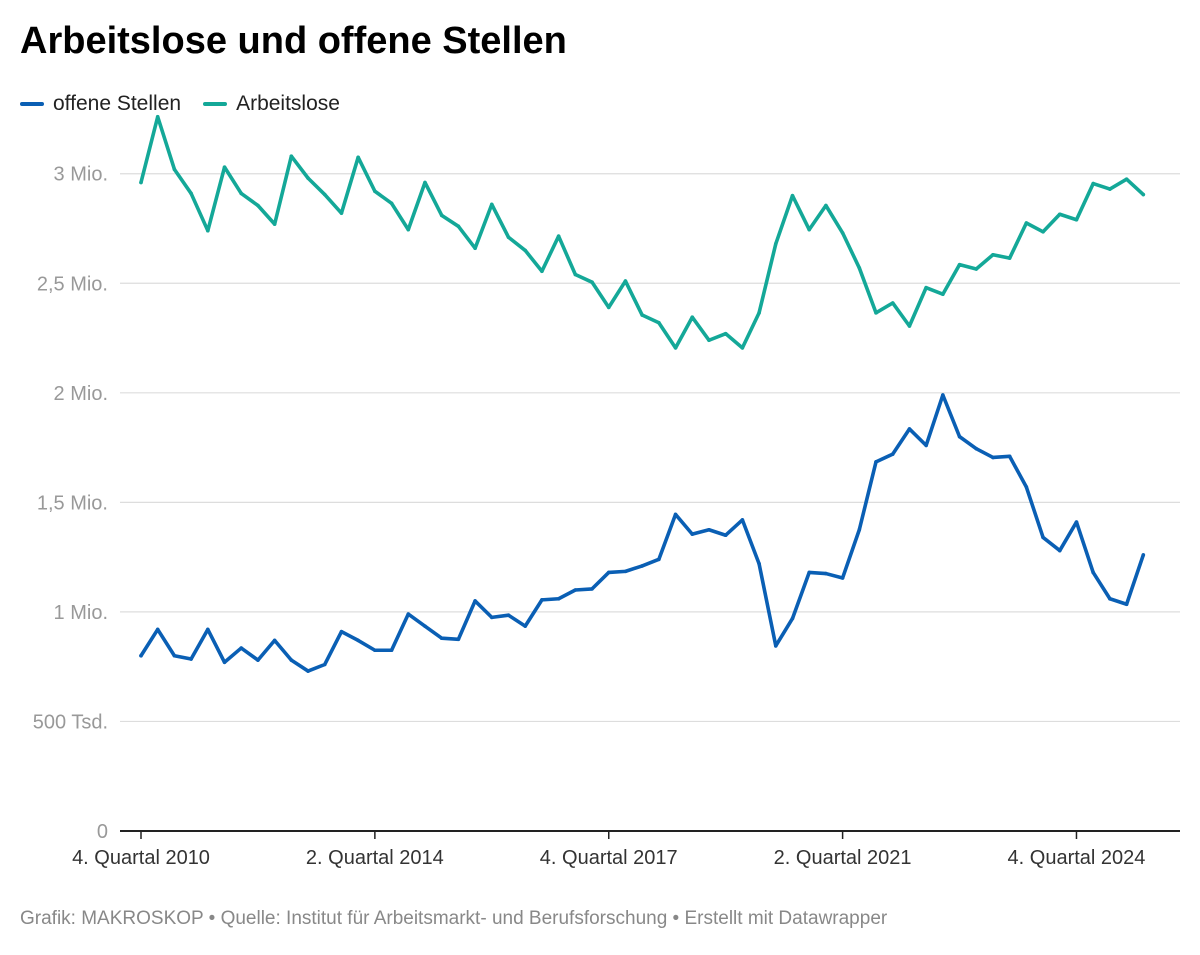  Describe the element at coordinates (843, 858) in the screenshot. I see `x-tick-label: 2. Quartal 2021` at that location.